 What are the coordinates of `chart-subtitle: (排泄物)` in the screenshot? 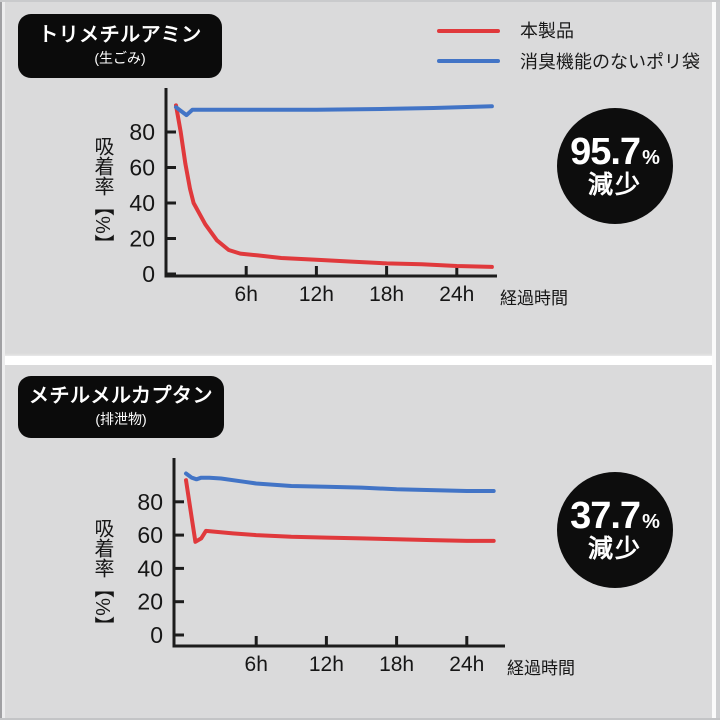 It's located at (121, 419).